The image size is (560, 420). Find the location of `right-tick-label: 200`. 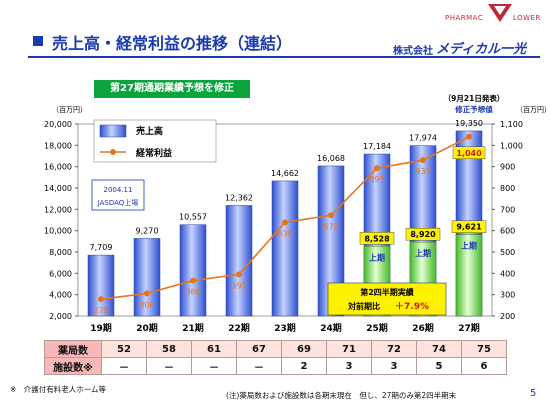

right-tick-label: 200 is located at coordinates (507, 316).